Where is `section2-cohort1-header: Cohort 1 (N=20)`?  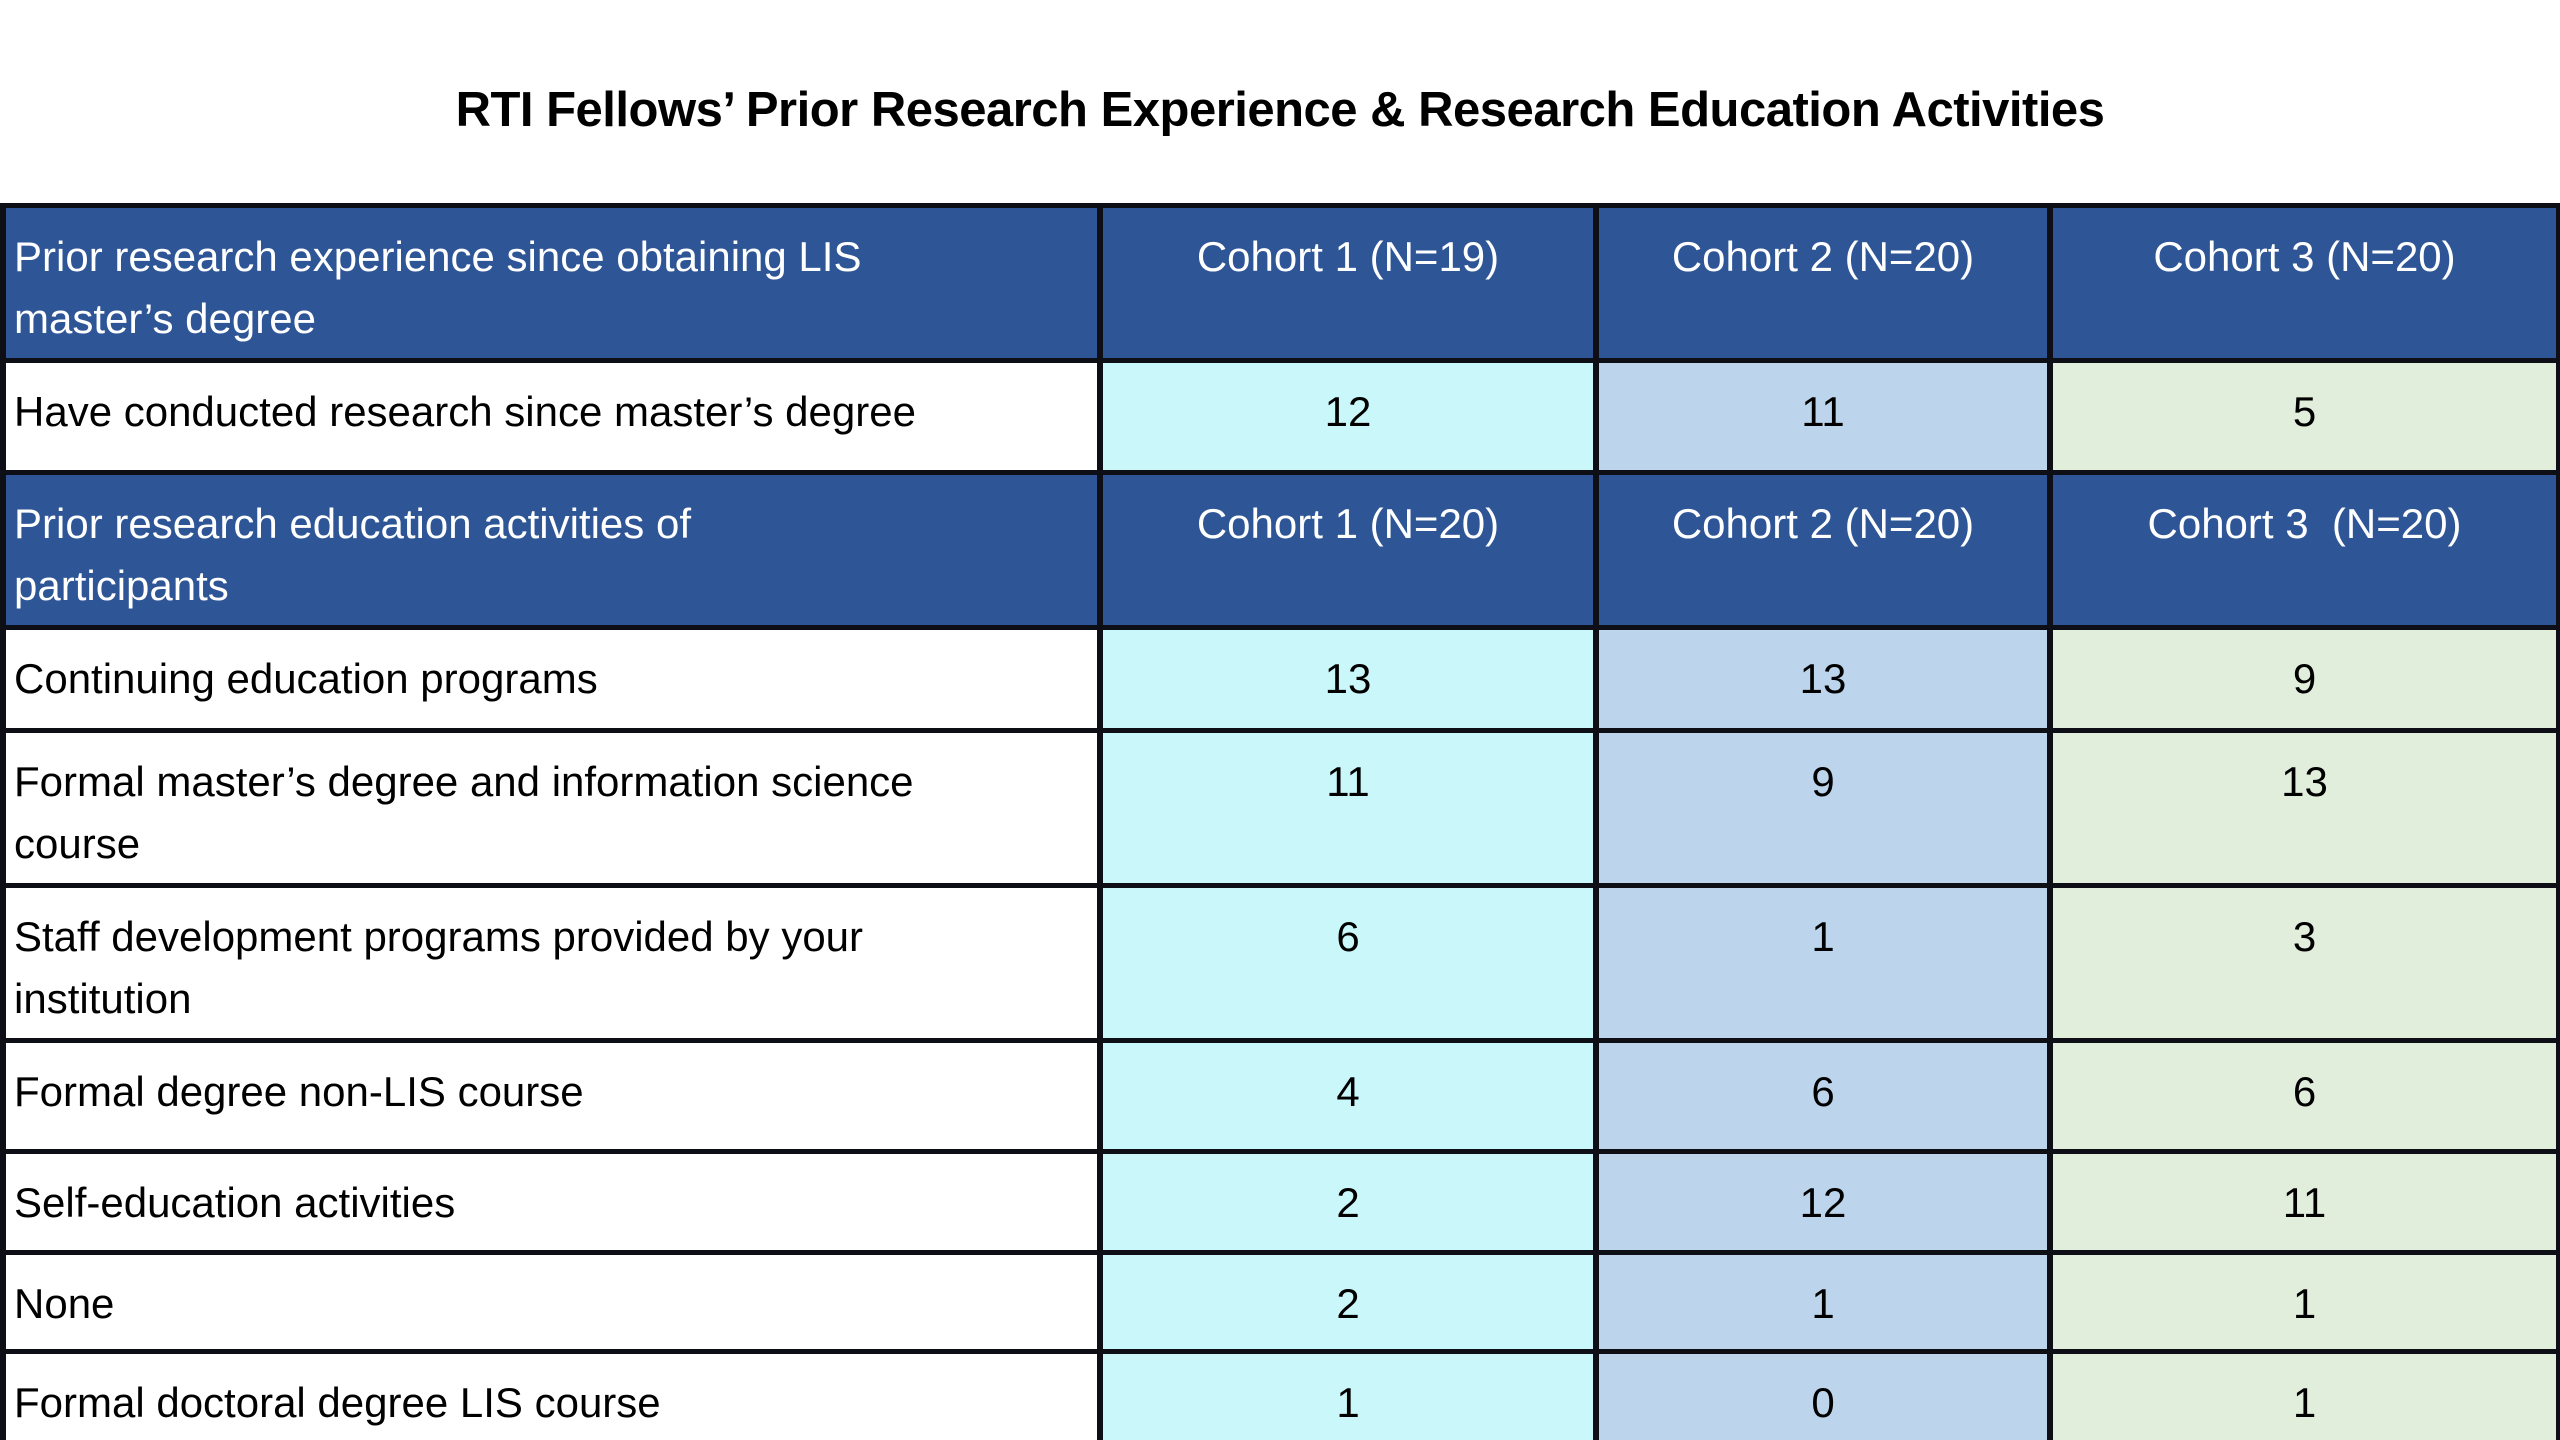
section2-cohort1-header: Cohort 1 (N=20) is located at coordinates (1348, 550).